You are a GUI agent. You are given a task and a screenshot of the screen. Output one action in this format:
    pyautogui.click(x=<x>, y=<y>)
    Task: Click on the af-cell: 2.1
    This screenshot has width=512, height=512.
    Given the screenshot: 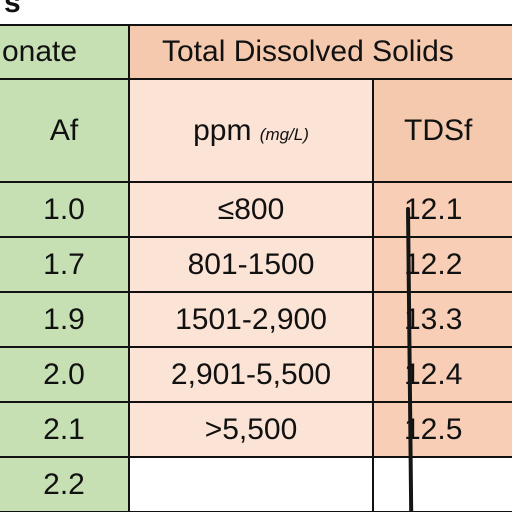 What is the action you would take?
    pyautogui.click(x=65, y=429)
    